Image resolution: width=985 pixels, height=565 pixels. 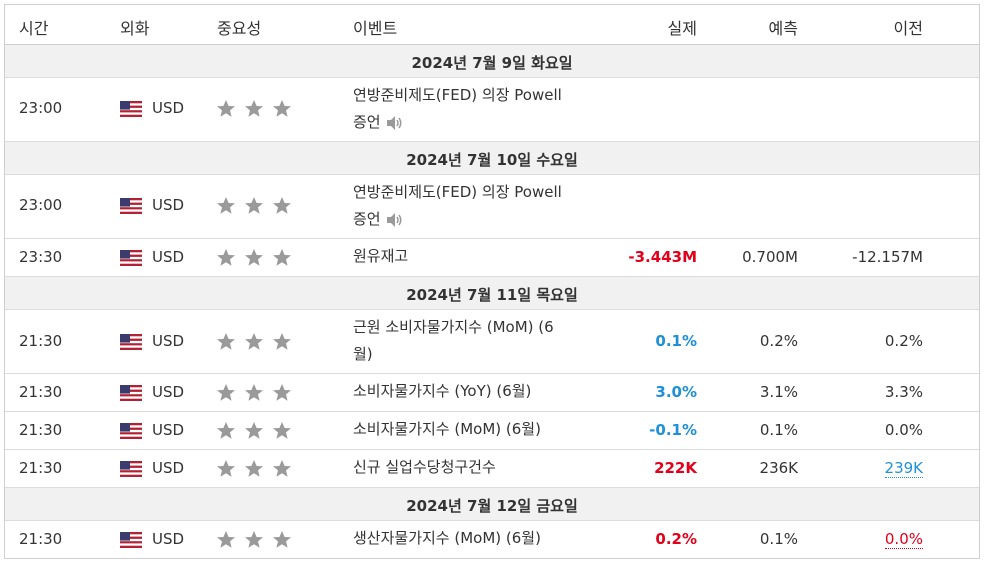 What do you see at coordinates (492, 63) in the screenshot?
I see `date-label: 2024년 7월 9일 화요일` at bounding box center [492, 63].